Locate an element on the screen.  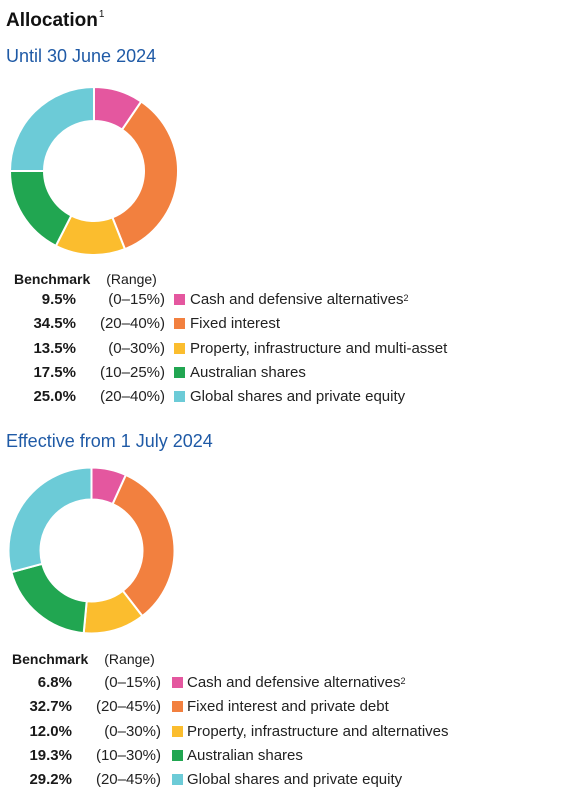
benchmark-value: 17.5% is located at coordinates (54, 372).